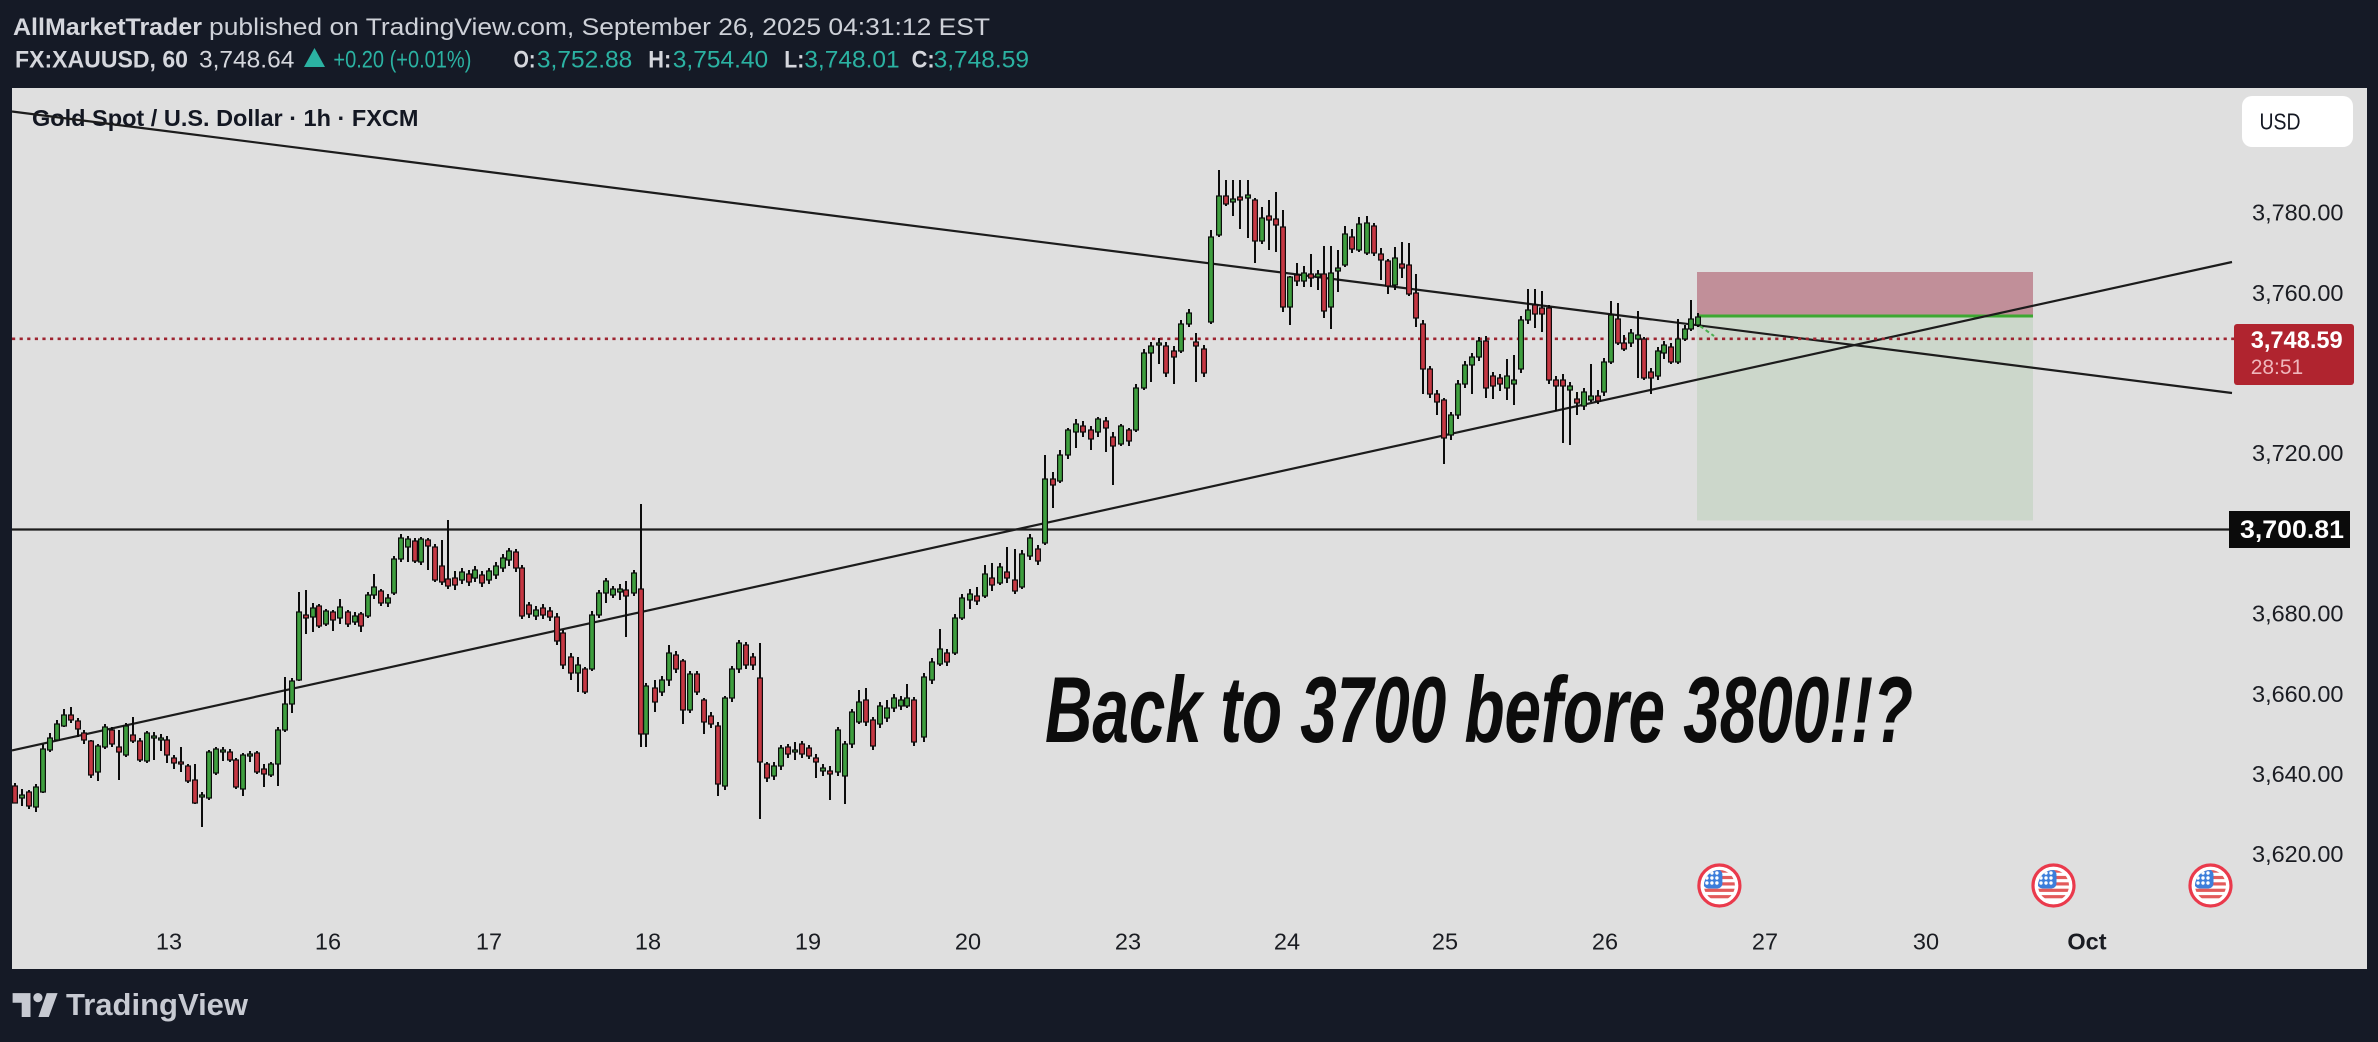 This screenshot has width=2378, height=1042. What do you see at coordinates (101, 60) in the screenshot?
I see `svg-text: FX:XAUUSD, 60` at bounding box center [101, 60].